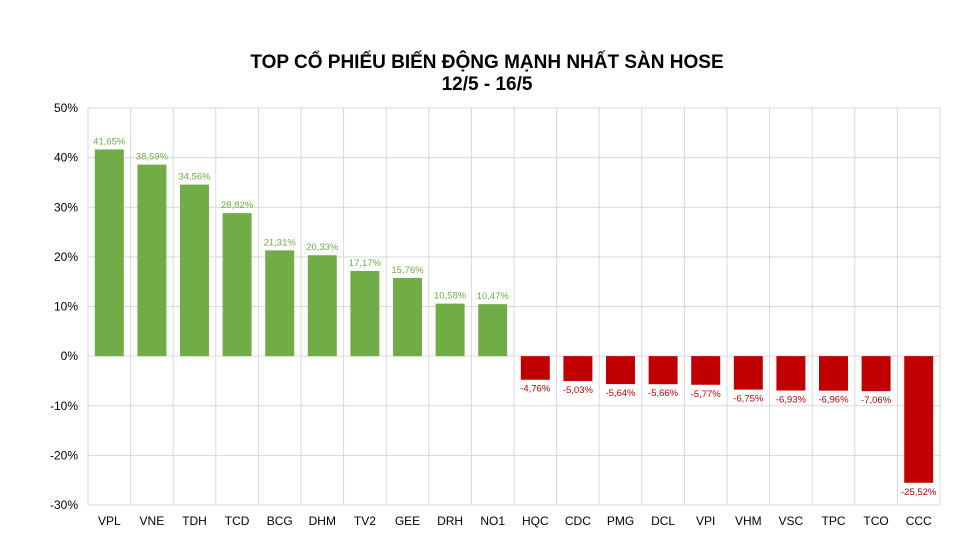 The width and height of the screenshot is (974, 549). I want to click on x-tick-label: BCG, so click(280, 521).